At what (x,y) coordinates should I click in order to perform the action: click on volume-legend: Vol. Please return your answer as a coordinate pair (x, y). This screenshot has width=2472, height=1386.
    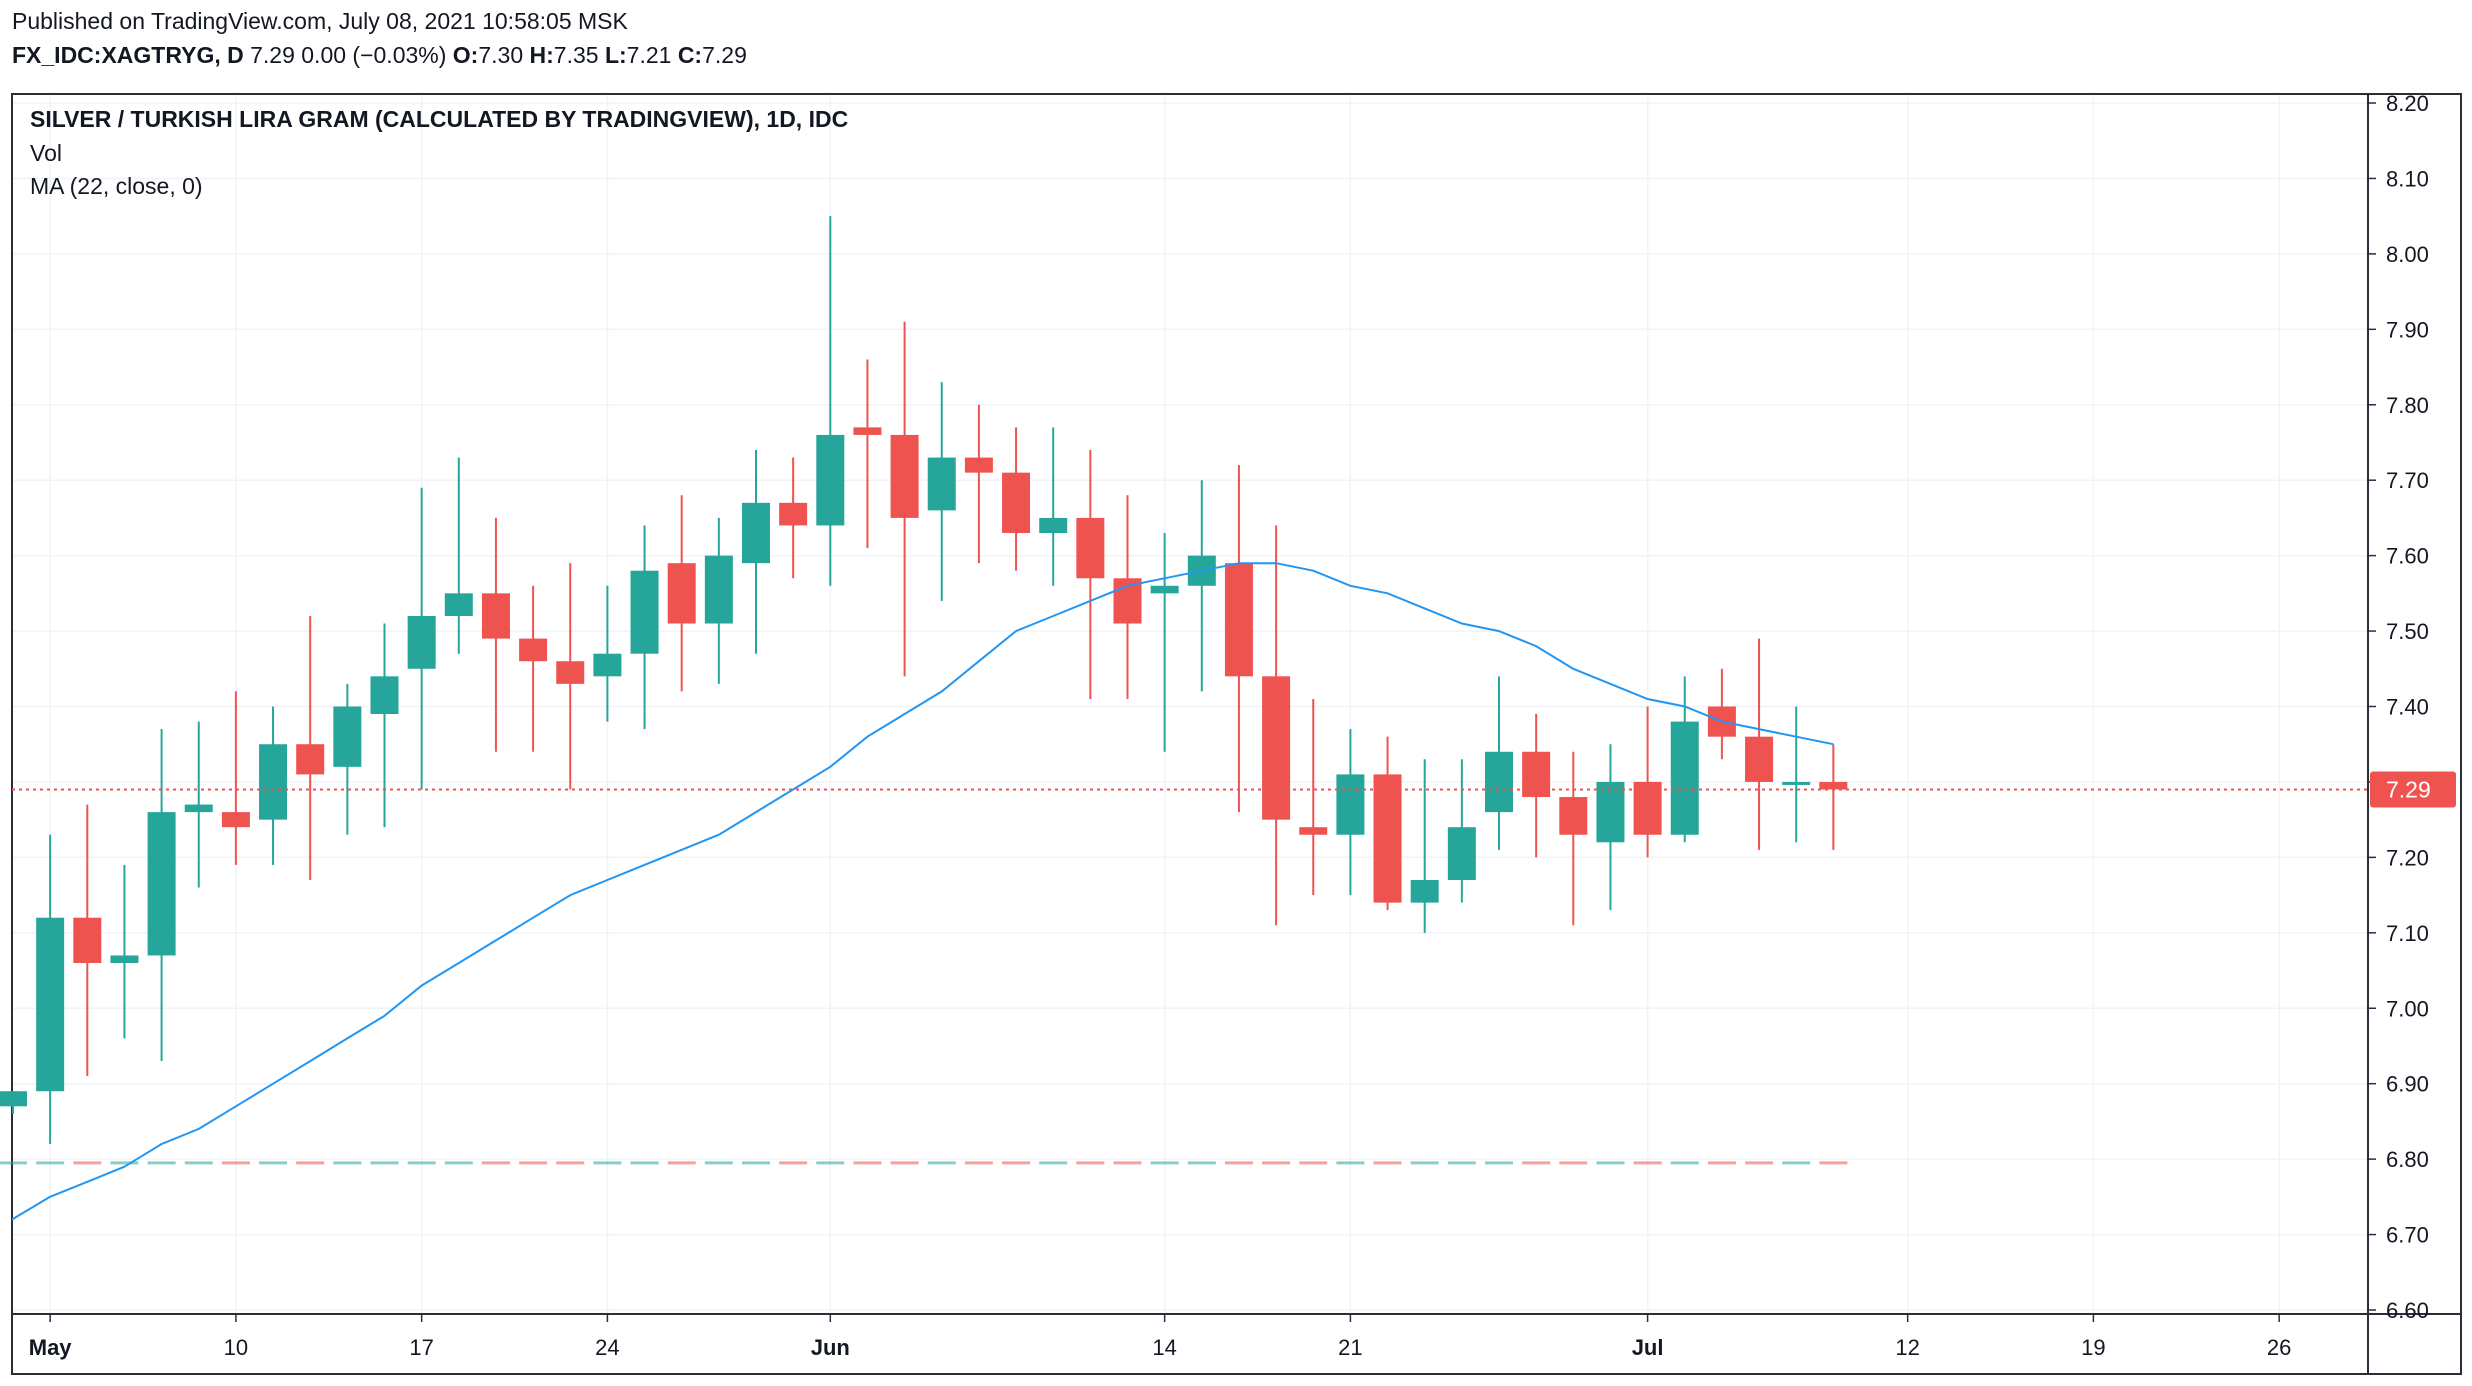
    Looking at the image, I should click on (46, 153).